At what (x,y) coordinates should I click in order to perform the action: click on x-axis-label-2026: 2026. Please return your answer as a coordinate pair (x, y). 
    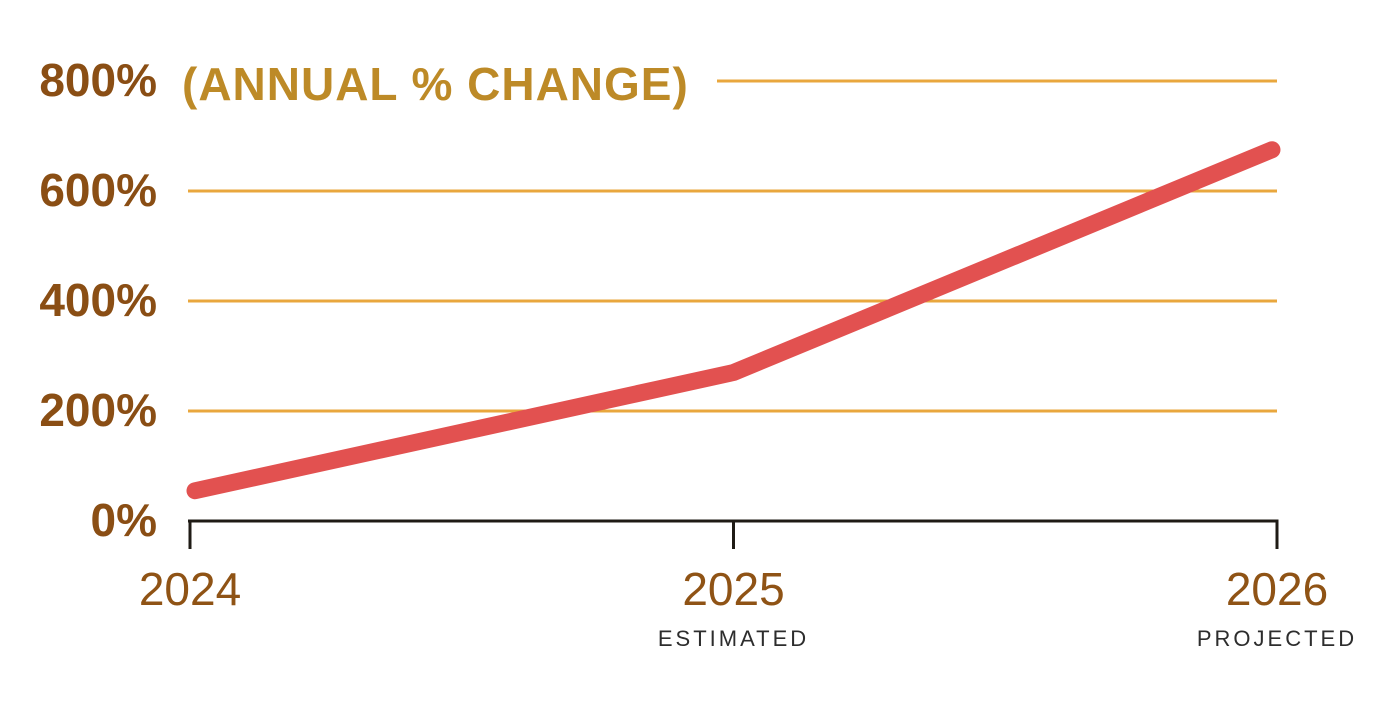
    Looking at the image, I should click on (1277, 589).